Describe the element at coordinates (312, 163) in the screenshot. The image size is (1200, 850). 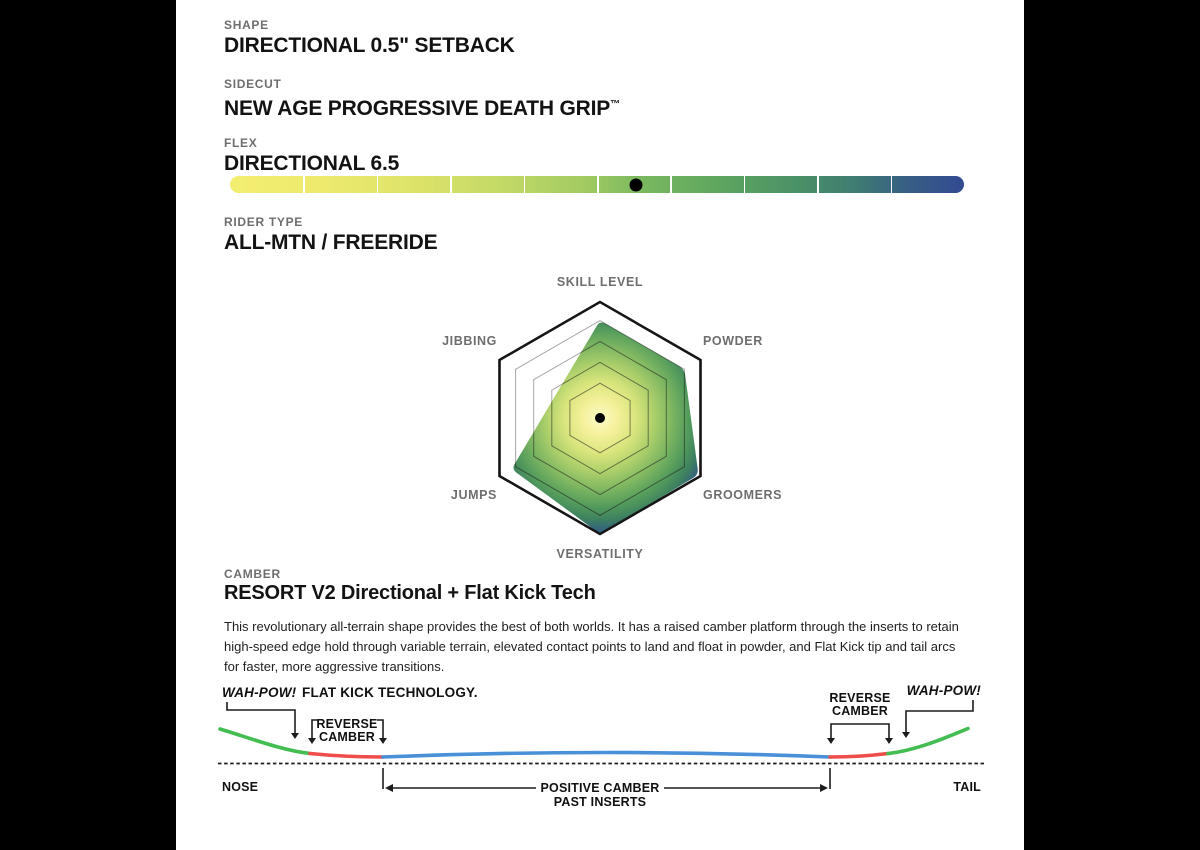
I see `spec-flex-value: DIRECTIONAL 6.5` at that location.